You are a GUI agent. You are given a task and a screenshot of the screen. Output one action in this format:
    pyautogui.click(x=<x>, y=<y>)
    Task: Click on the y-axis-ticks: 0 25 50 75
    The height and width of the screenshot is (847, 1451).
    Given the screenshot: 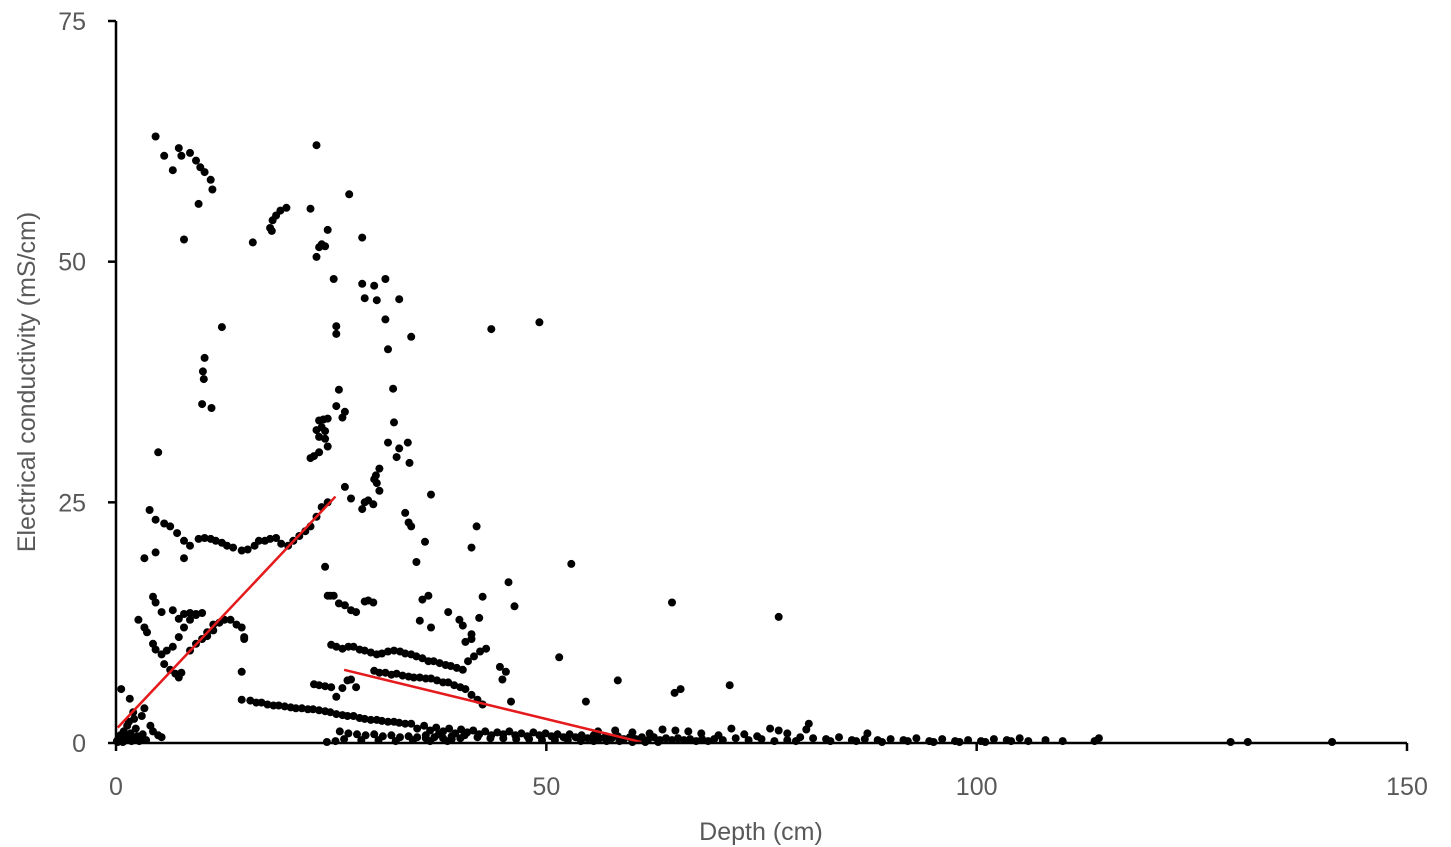 What is the action you would take?
    pyautogui.click(x=87, y=383)
    